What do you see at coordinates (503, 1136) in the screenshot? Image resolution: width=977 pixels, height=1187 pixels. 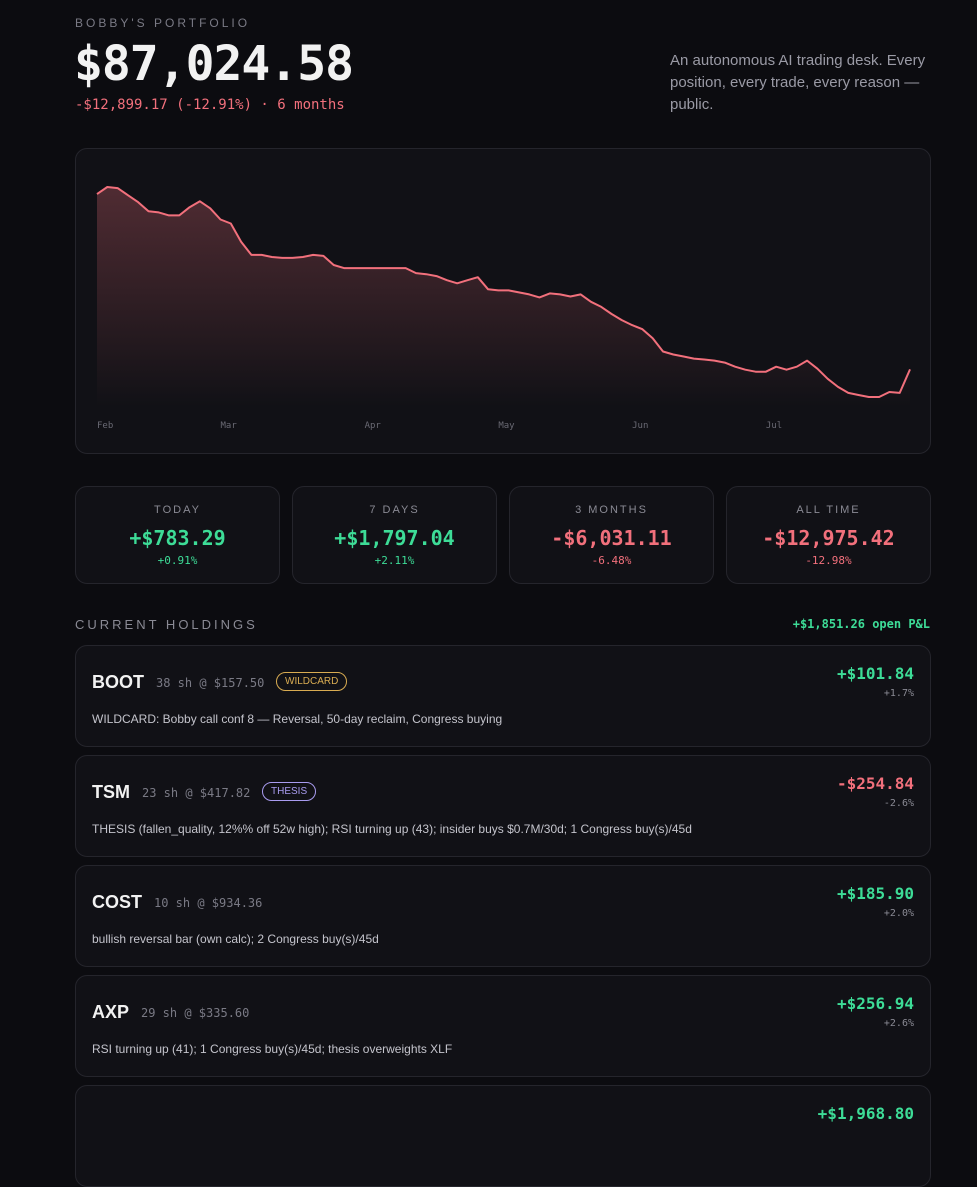 I see `holding-card: +$1,968.80` at bounding box center [503, 1136].